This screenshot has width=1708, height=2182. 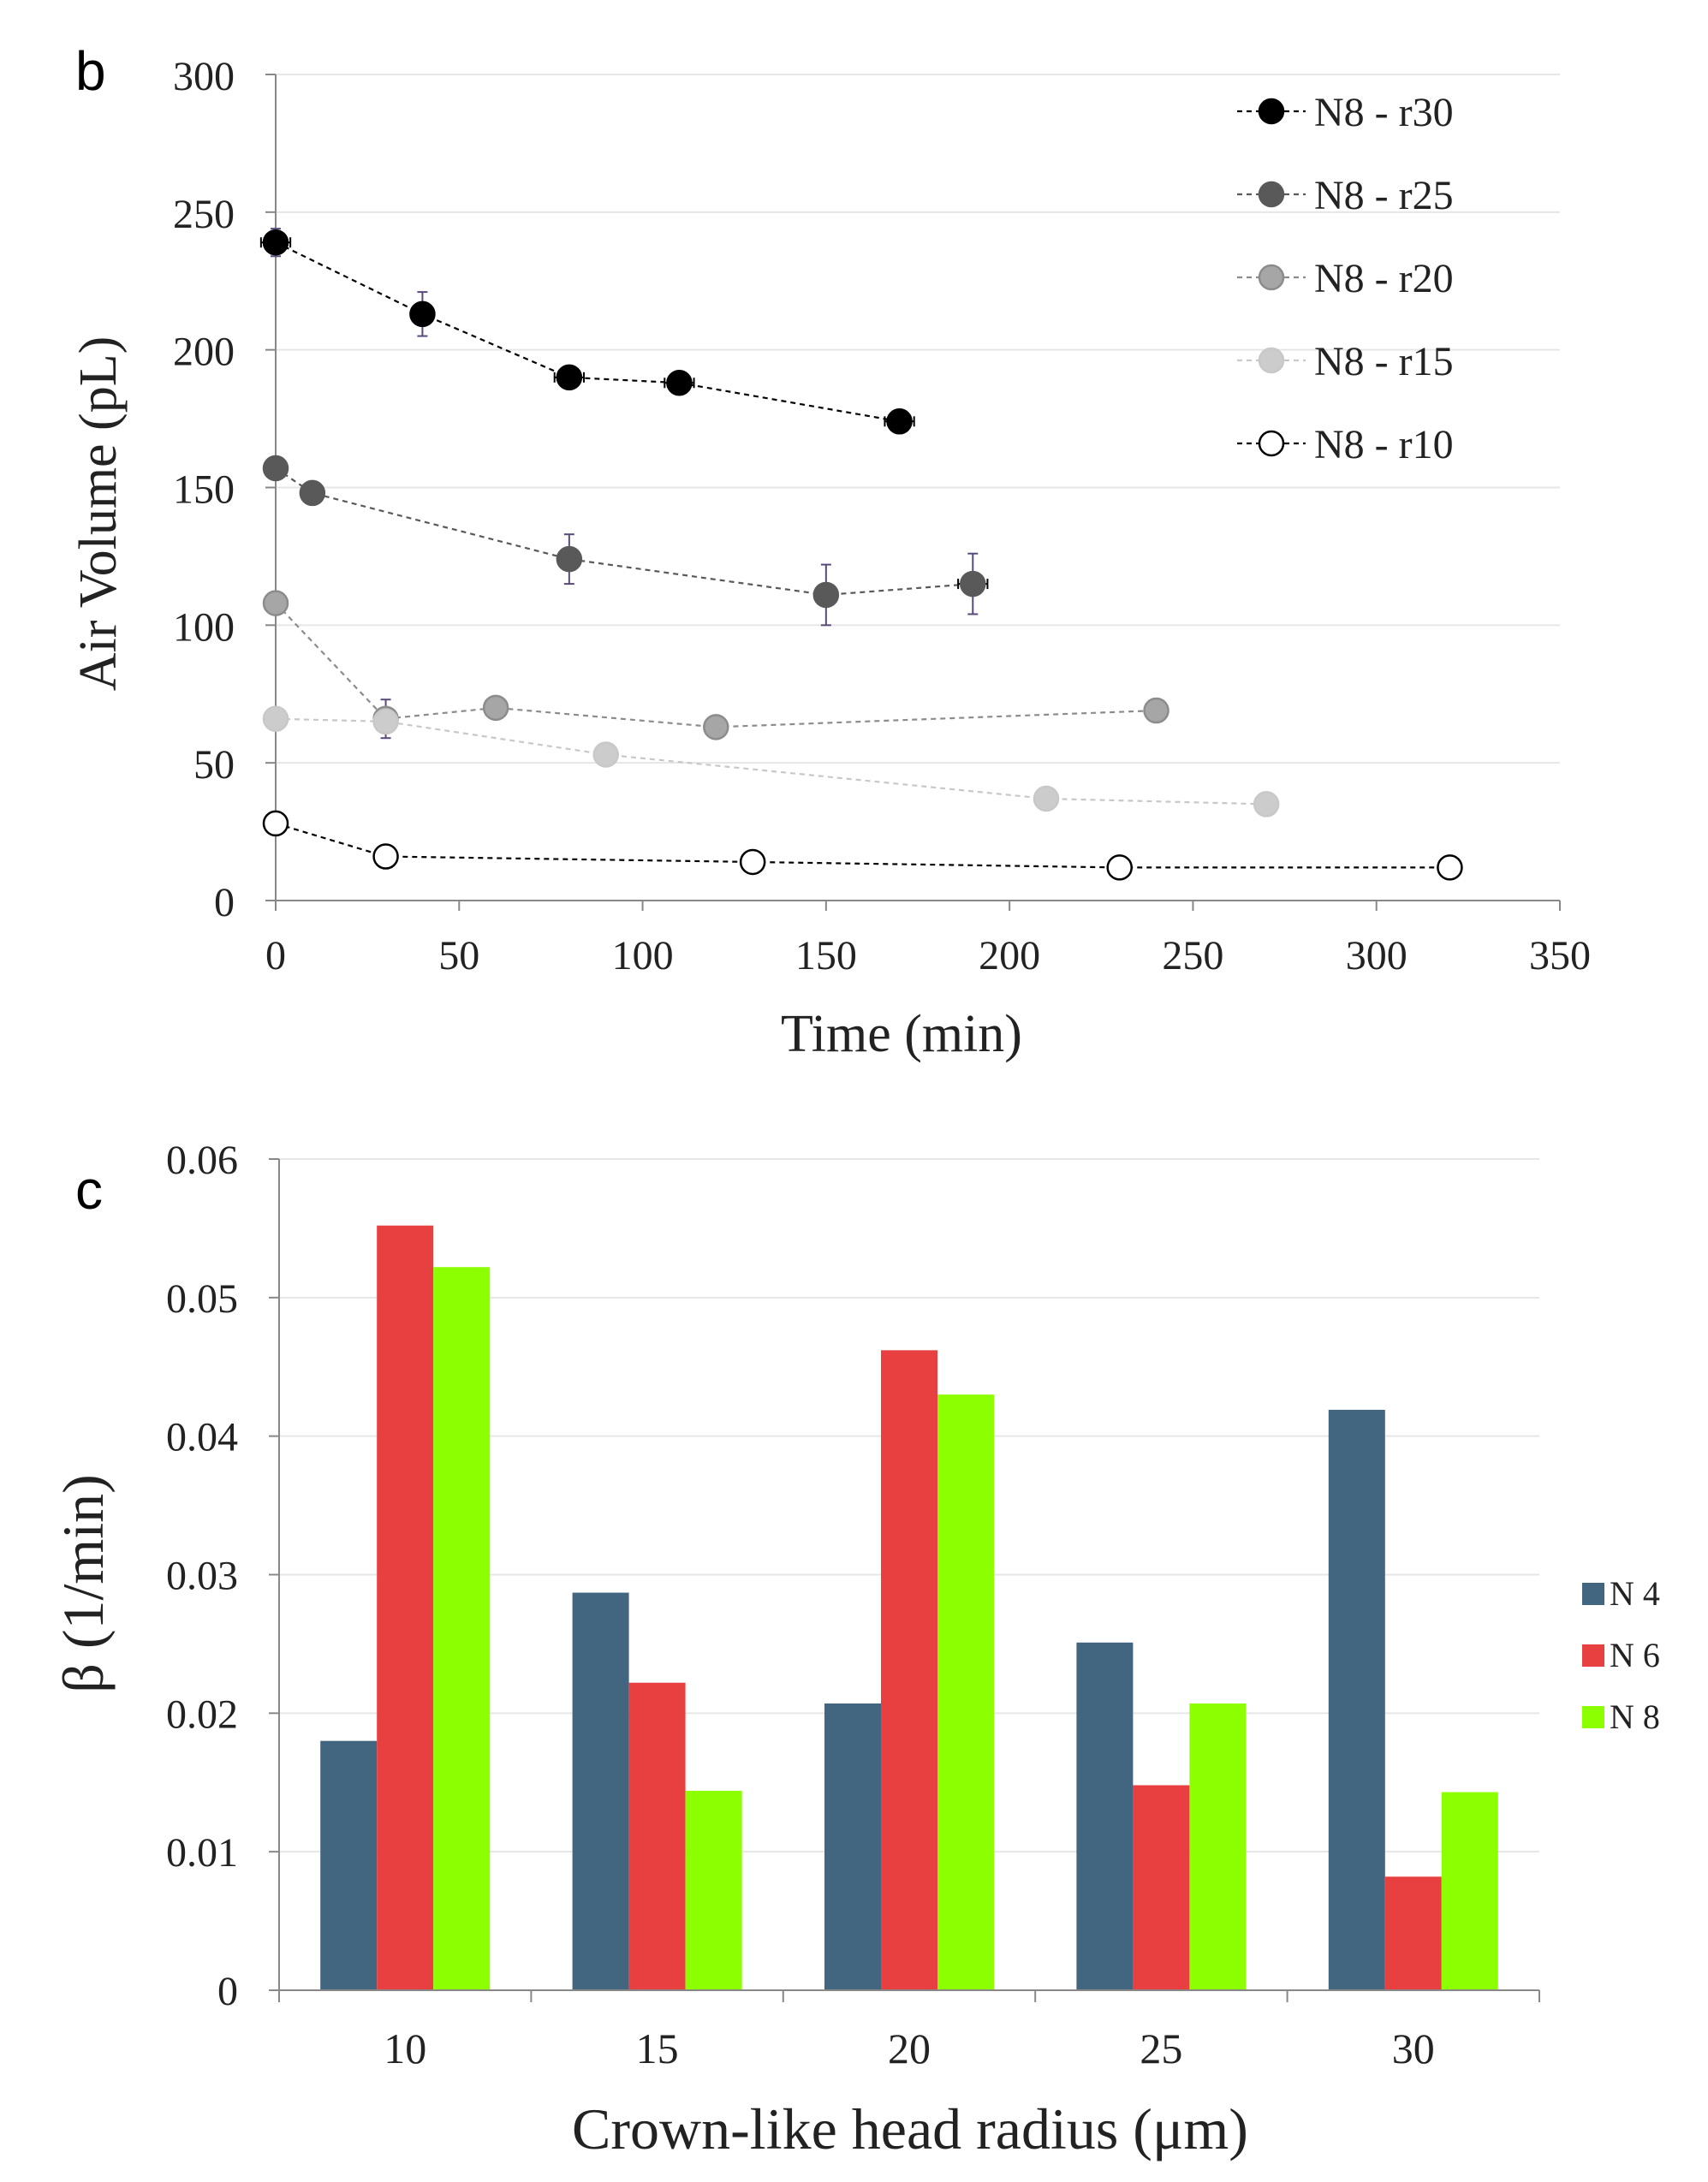 I want to click on series-N8-r10, so click(x=862, y=845).